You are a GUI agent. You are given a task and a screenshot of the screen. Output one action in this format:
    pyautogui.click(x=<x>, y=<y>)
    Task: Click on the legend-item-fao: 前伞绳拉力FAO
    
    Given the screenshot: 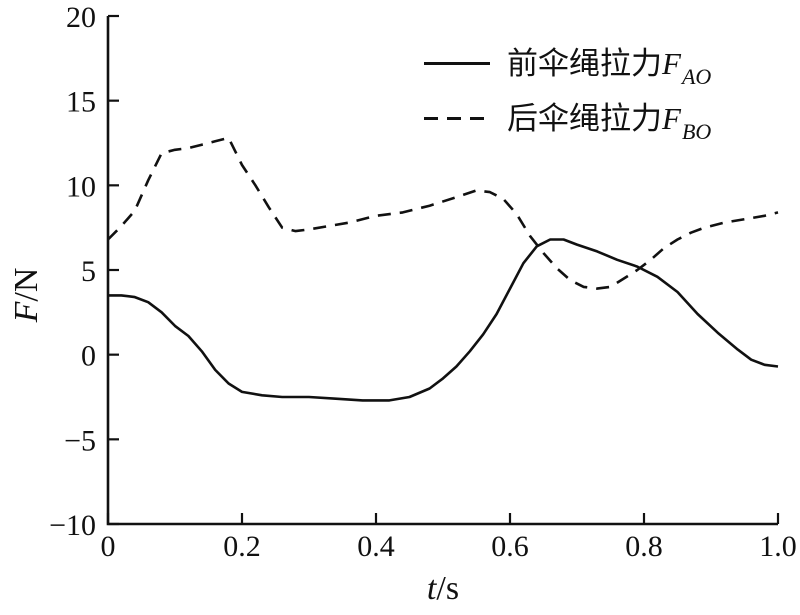 What is the action you would take?
    pyautogui.click(x=567, y=63)
    